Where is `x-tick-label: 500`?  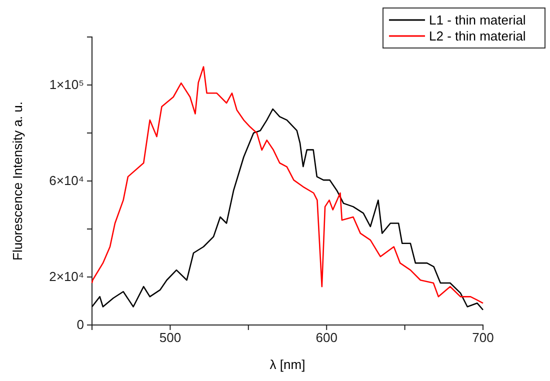
x-tick-label: 500 is located at coordinates (170, 338).